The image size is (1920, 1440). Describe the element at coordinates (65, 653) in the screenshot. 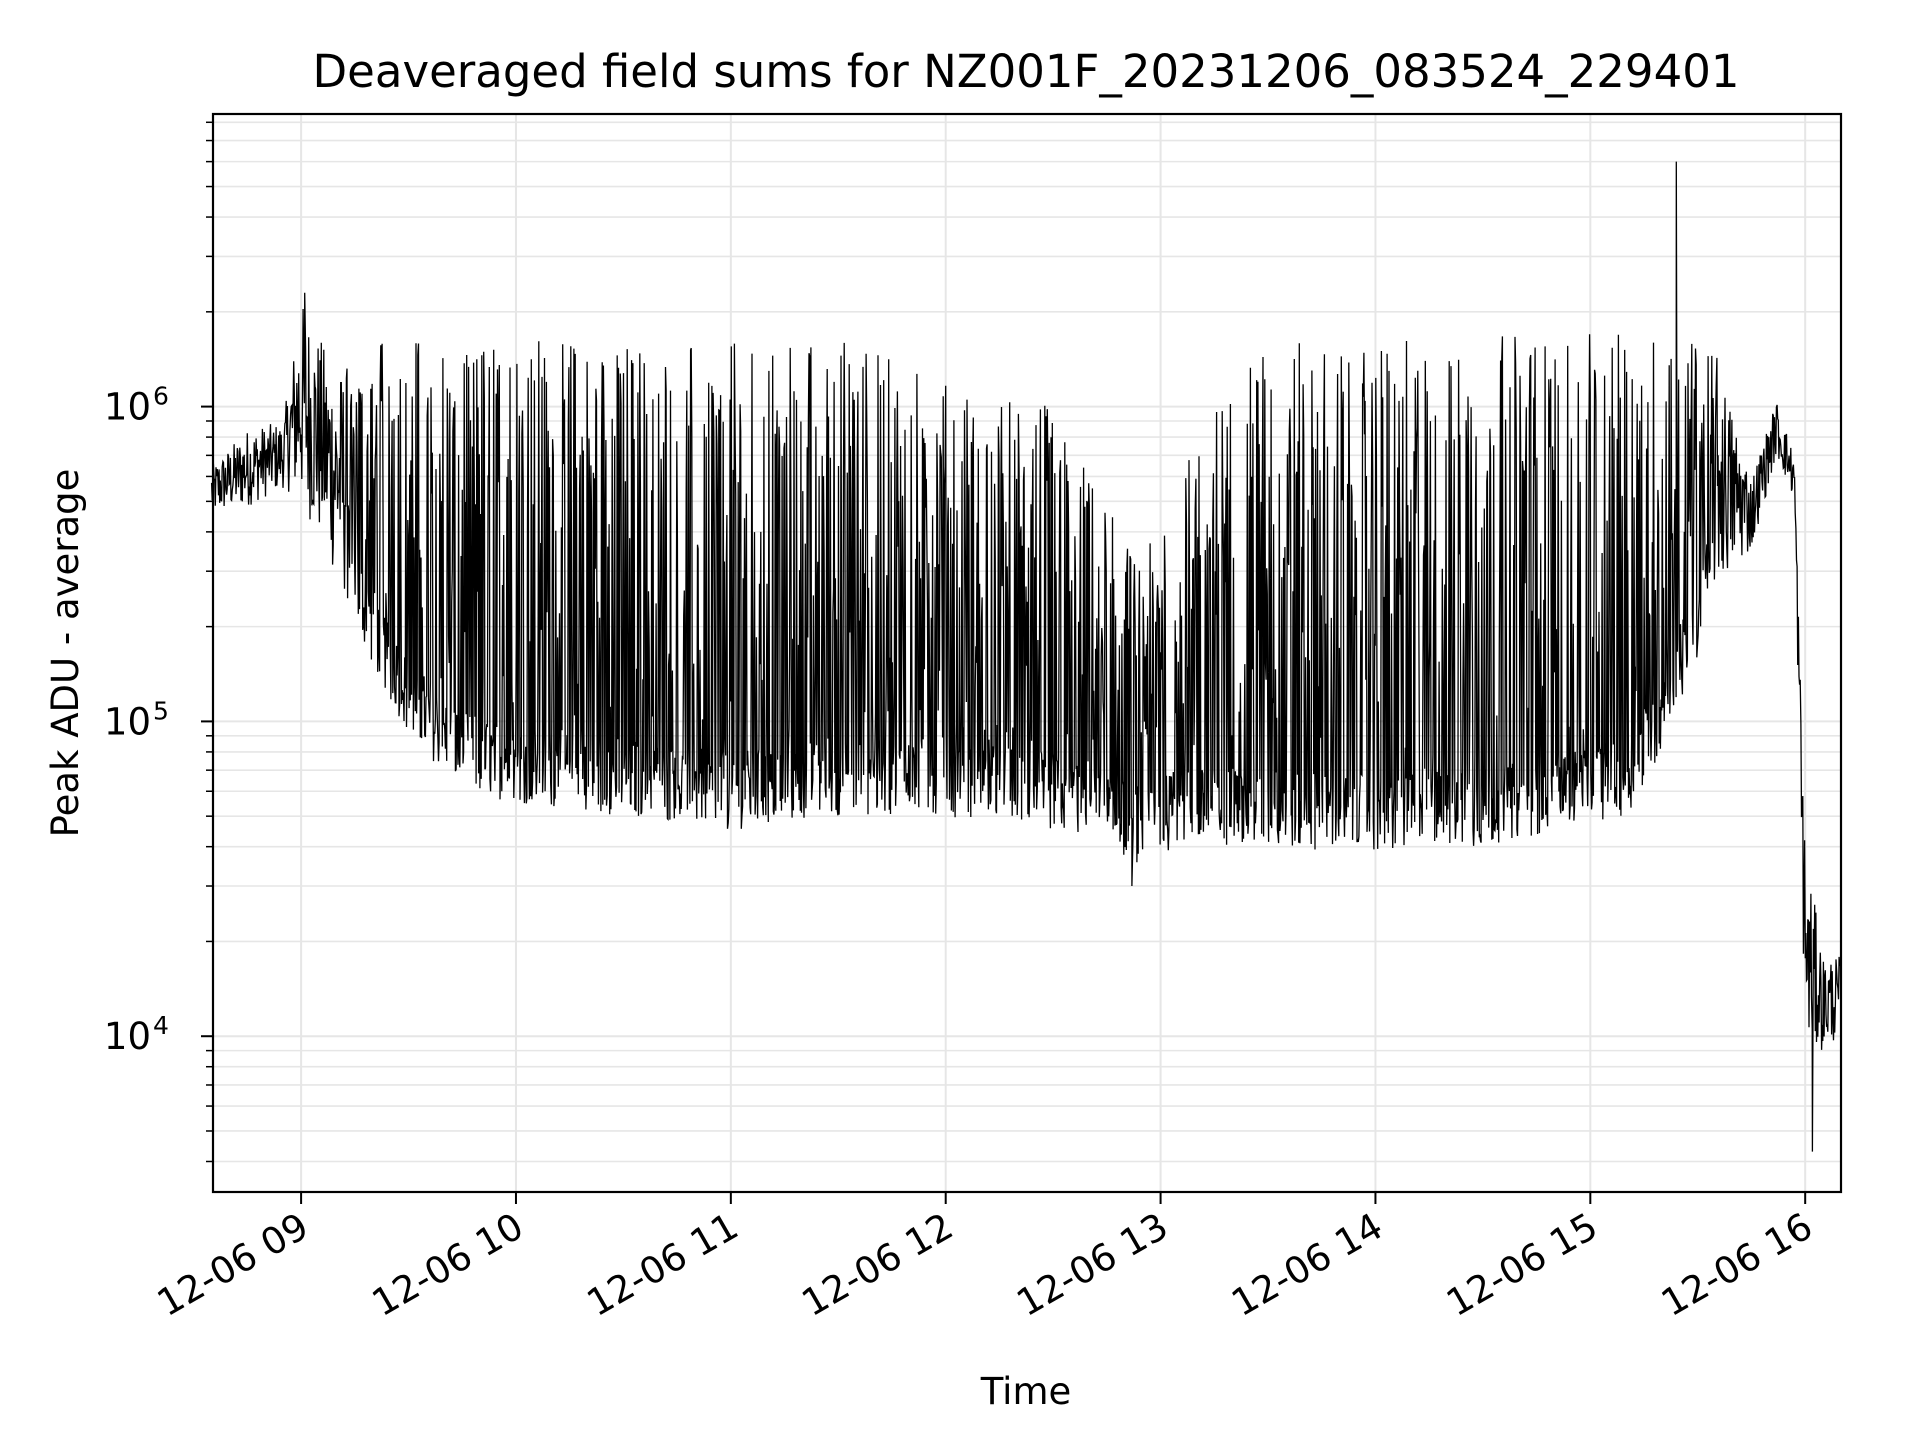

I see `y-axis-label: Peak ADU - average` at that location.